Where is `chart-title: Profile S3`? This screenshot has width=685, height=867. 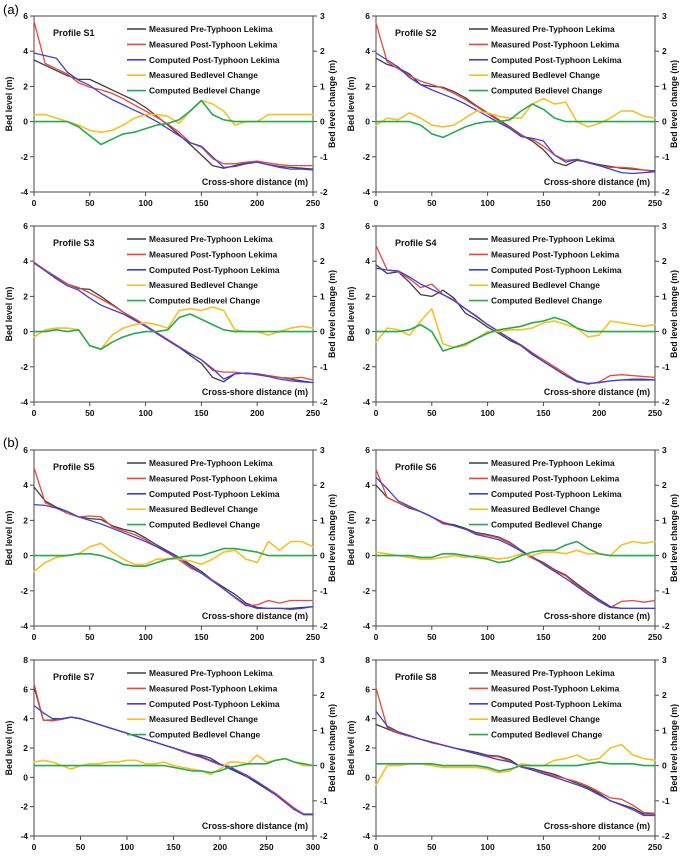 chart-title: Profile S3 is located at coordinates (74, 243).